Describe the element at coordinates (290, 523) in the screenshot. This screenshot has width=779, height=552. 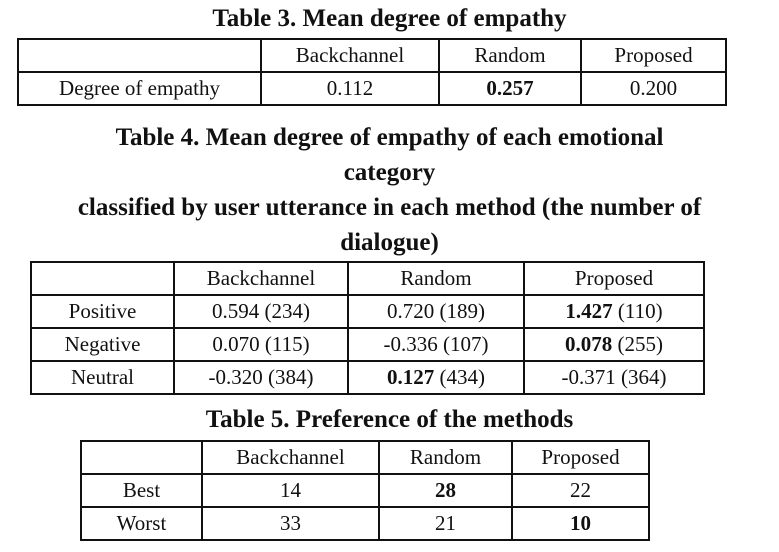
I see `cell-backchannel: 33` at that location.